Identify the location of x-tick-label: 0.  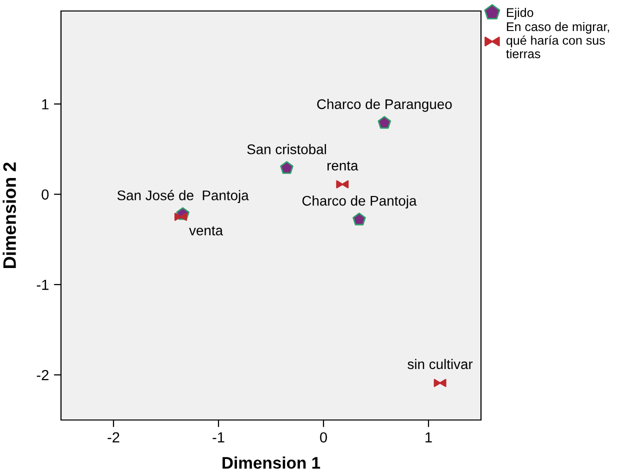
(323, 437).